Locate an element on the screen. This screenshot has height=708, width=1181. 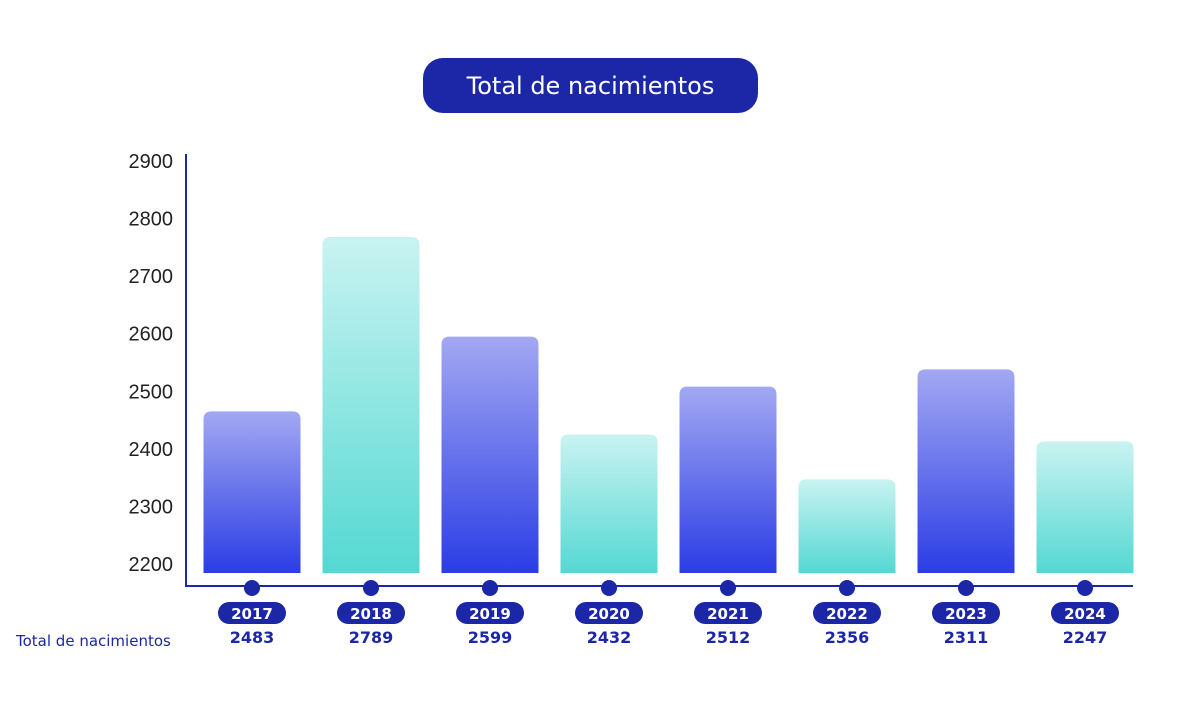
bar-2018 is located at coordinates (371, 404).